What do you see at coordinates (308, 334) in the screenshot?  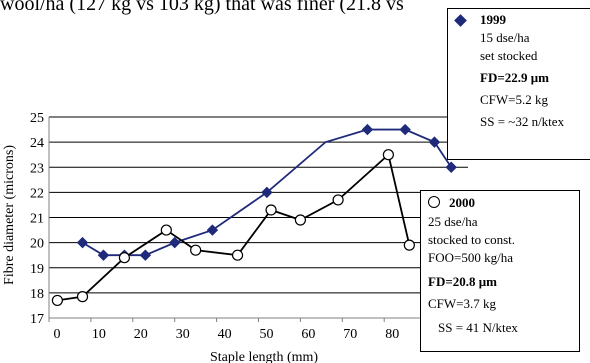 I see `x-tick-label: 60` at bounding box center [308, 334].